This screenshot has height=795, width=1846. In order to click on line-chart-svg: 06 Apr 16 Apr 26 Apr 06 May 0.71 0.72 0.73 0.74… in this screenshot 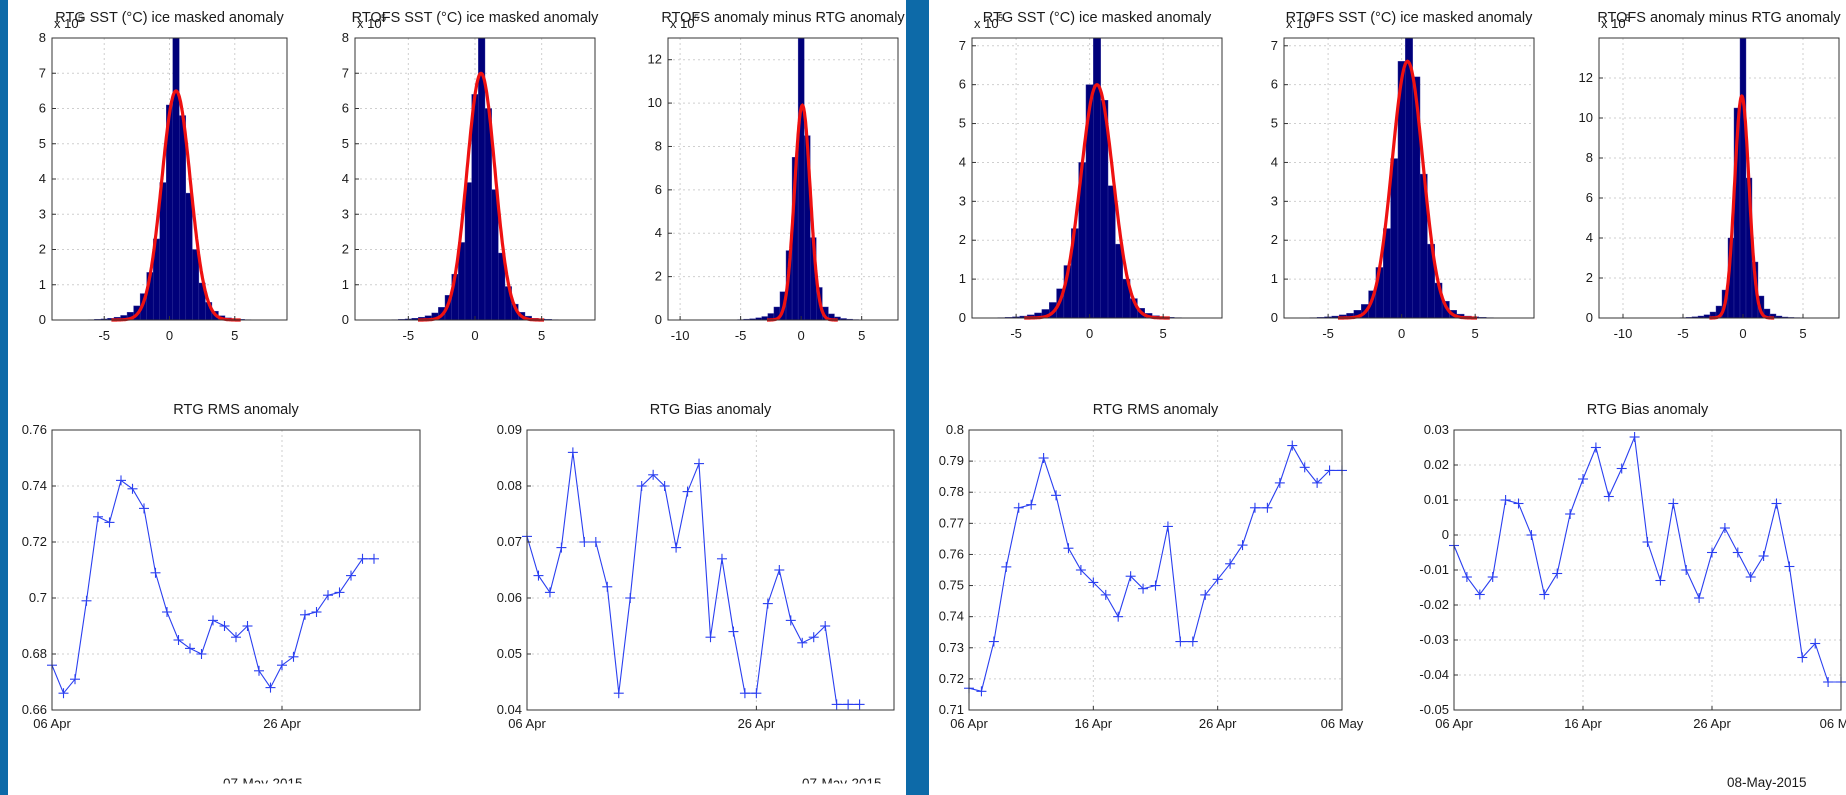, I will do `click(1151, 566)`.